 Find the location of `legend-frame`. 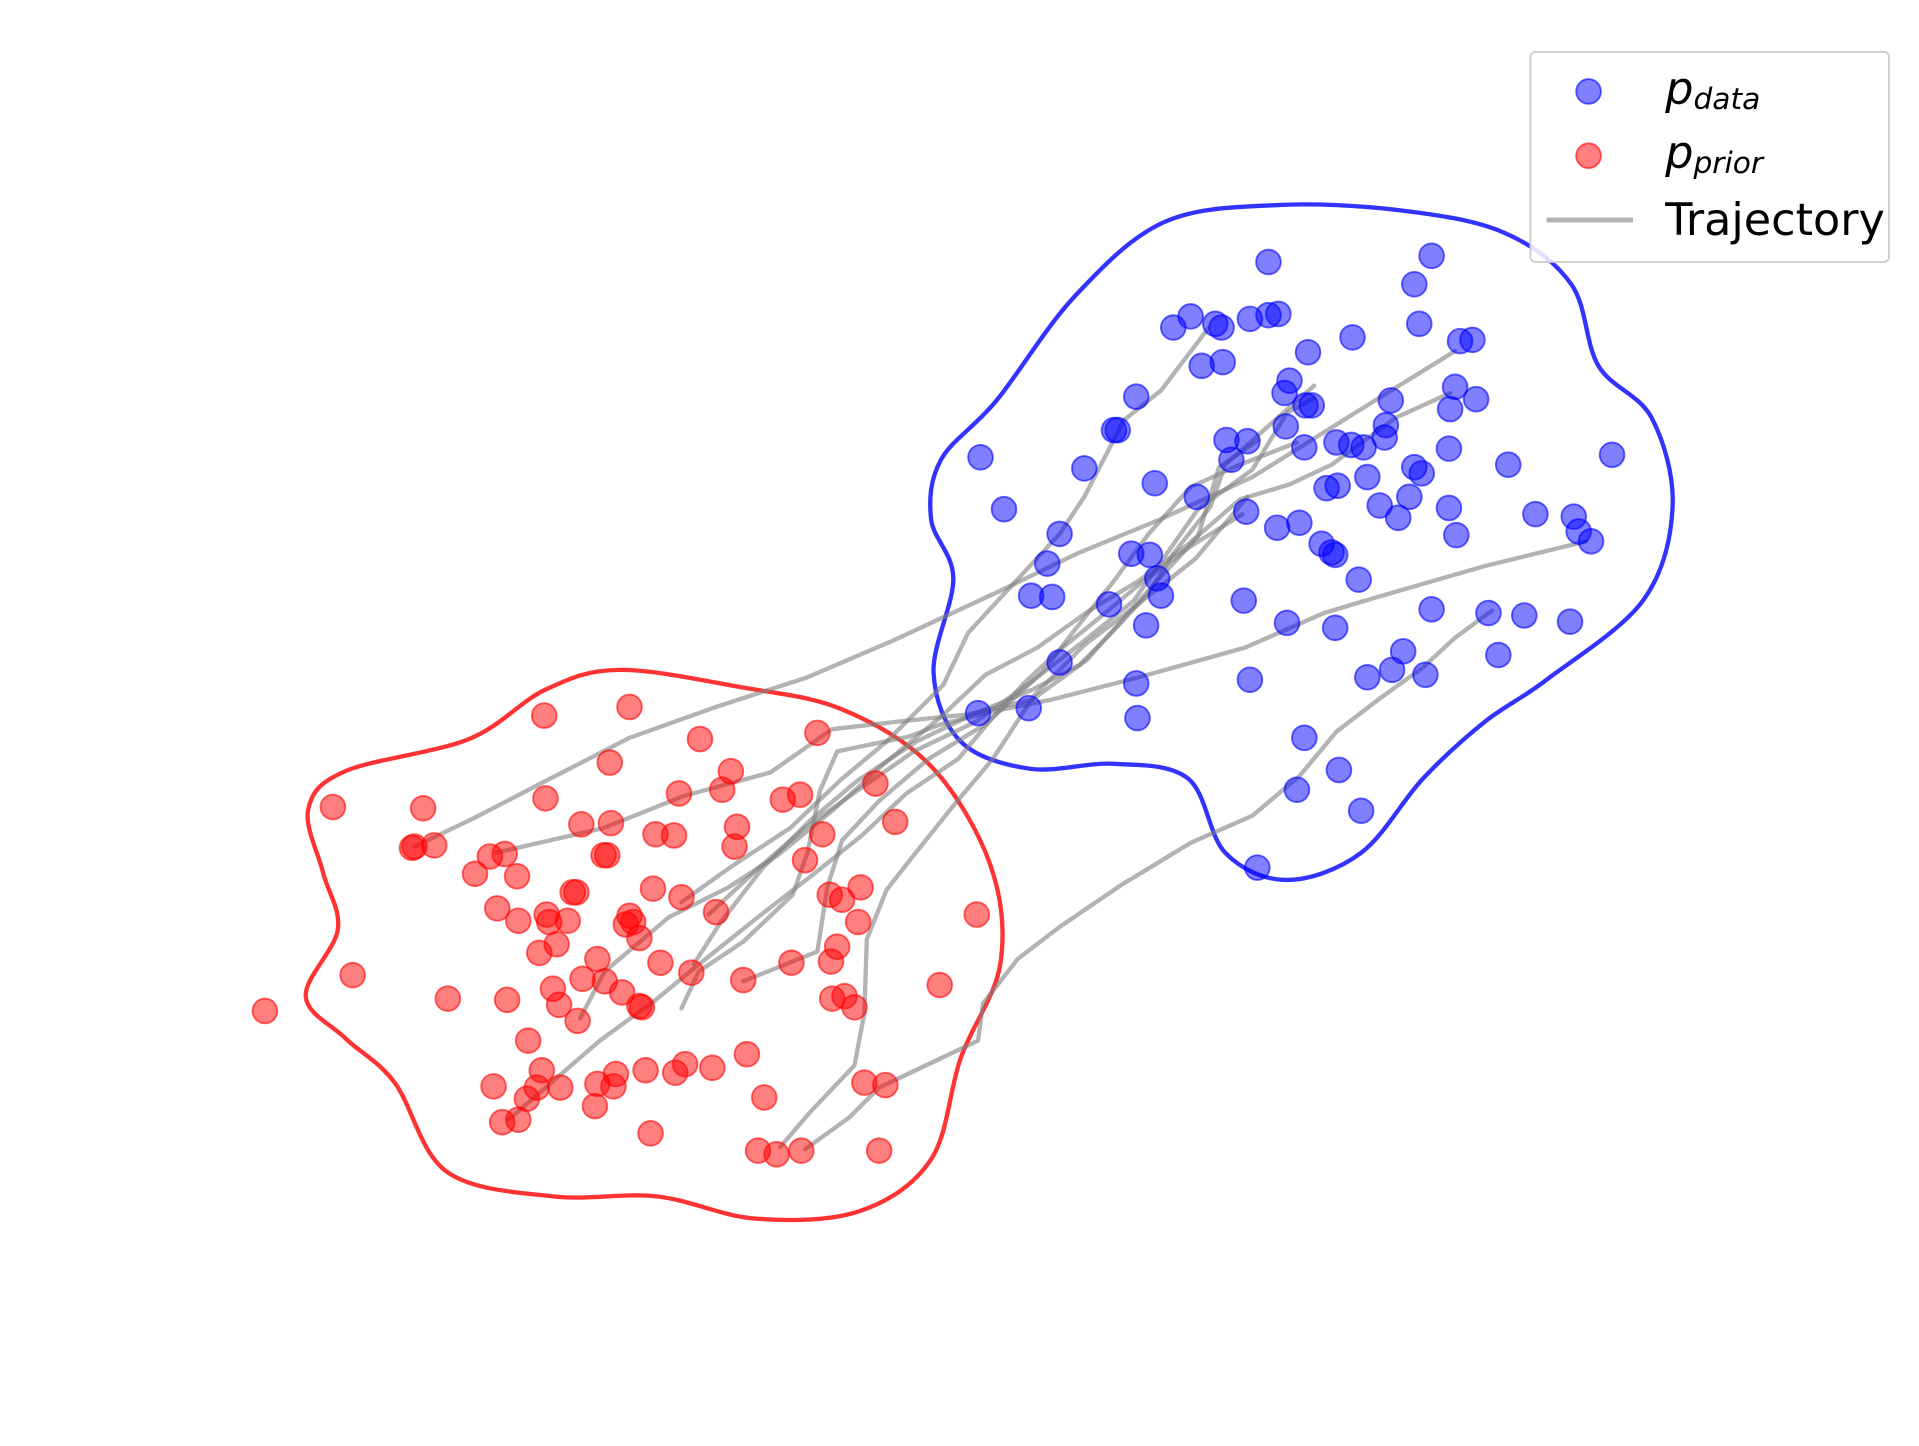

legend-frame is located at coordinates (1709, 156).